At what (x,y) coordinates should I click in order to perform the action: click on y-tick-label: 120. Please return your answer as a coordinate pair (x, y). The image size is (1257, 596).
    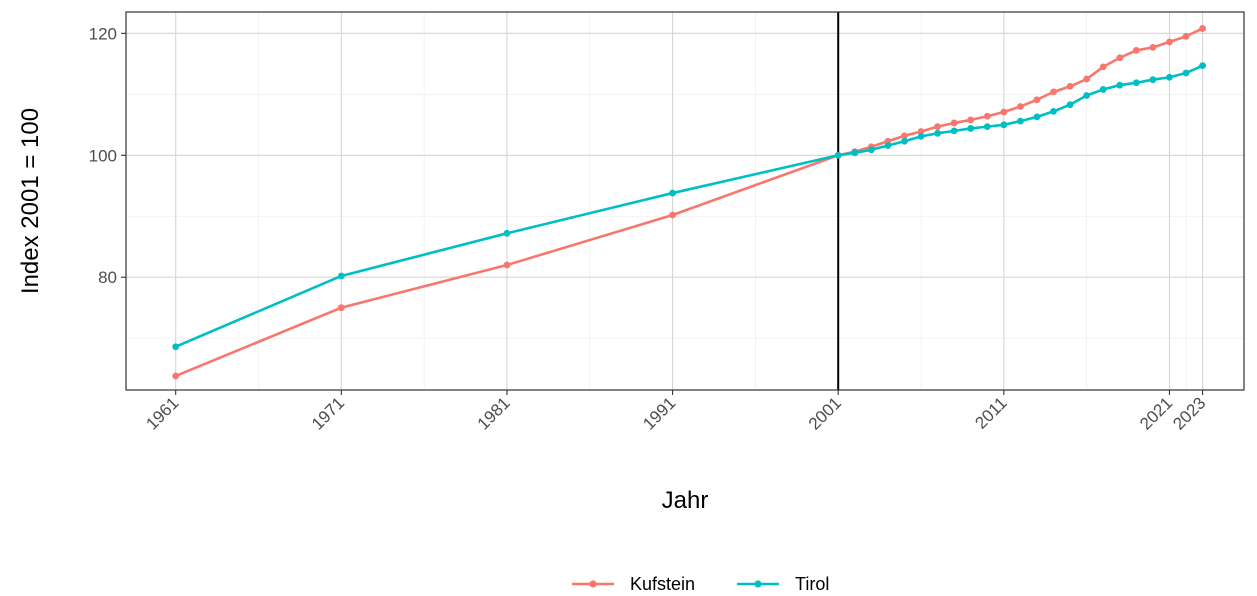
    Looking at the image, I should click on (103, 33).